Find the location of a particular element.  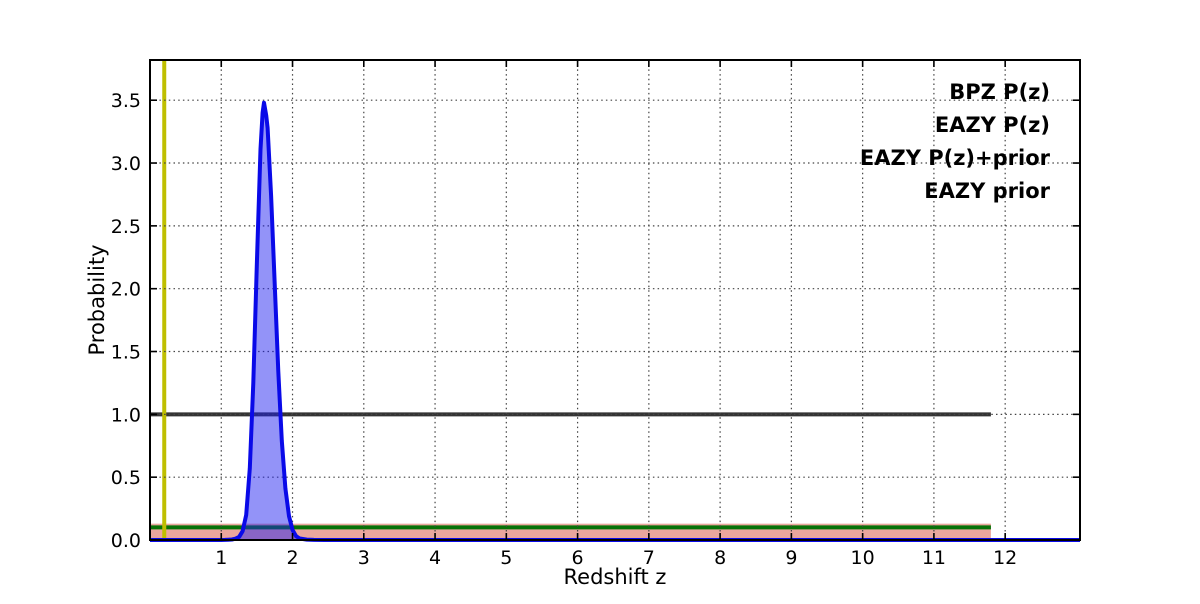

x-tick-label: 10 is located at coordinates (863, 558).